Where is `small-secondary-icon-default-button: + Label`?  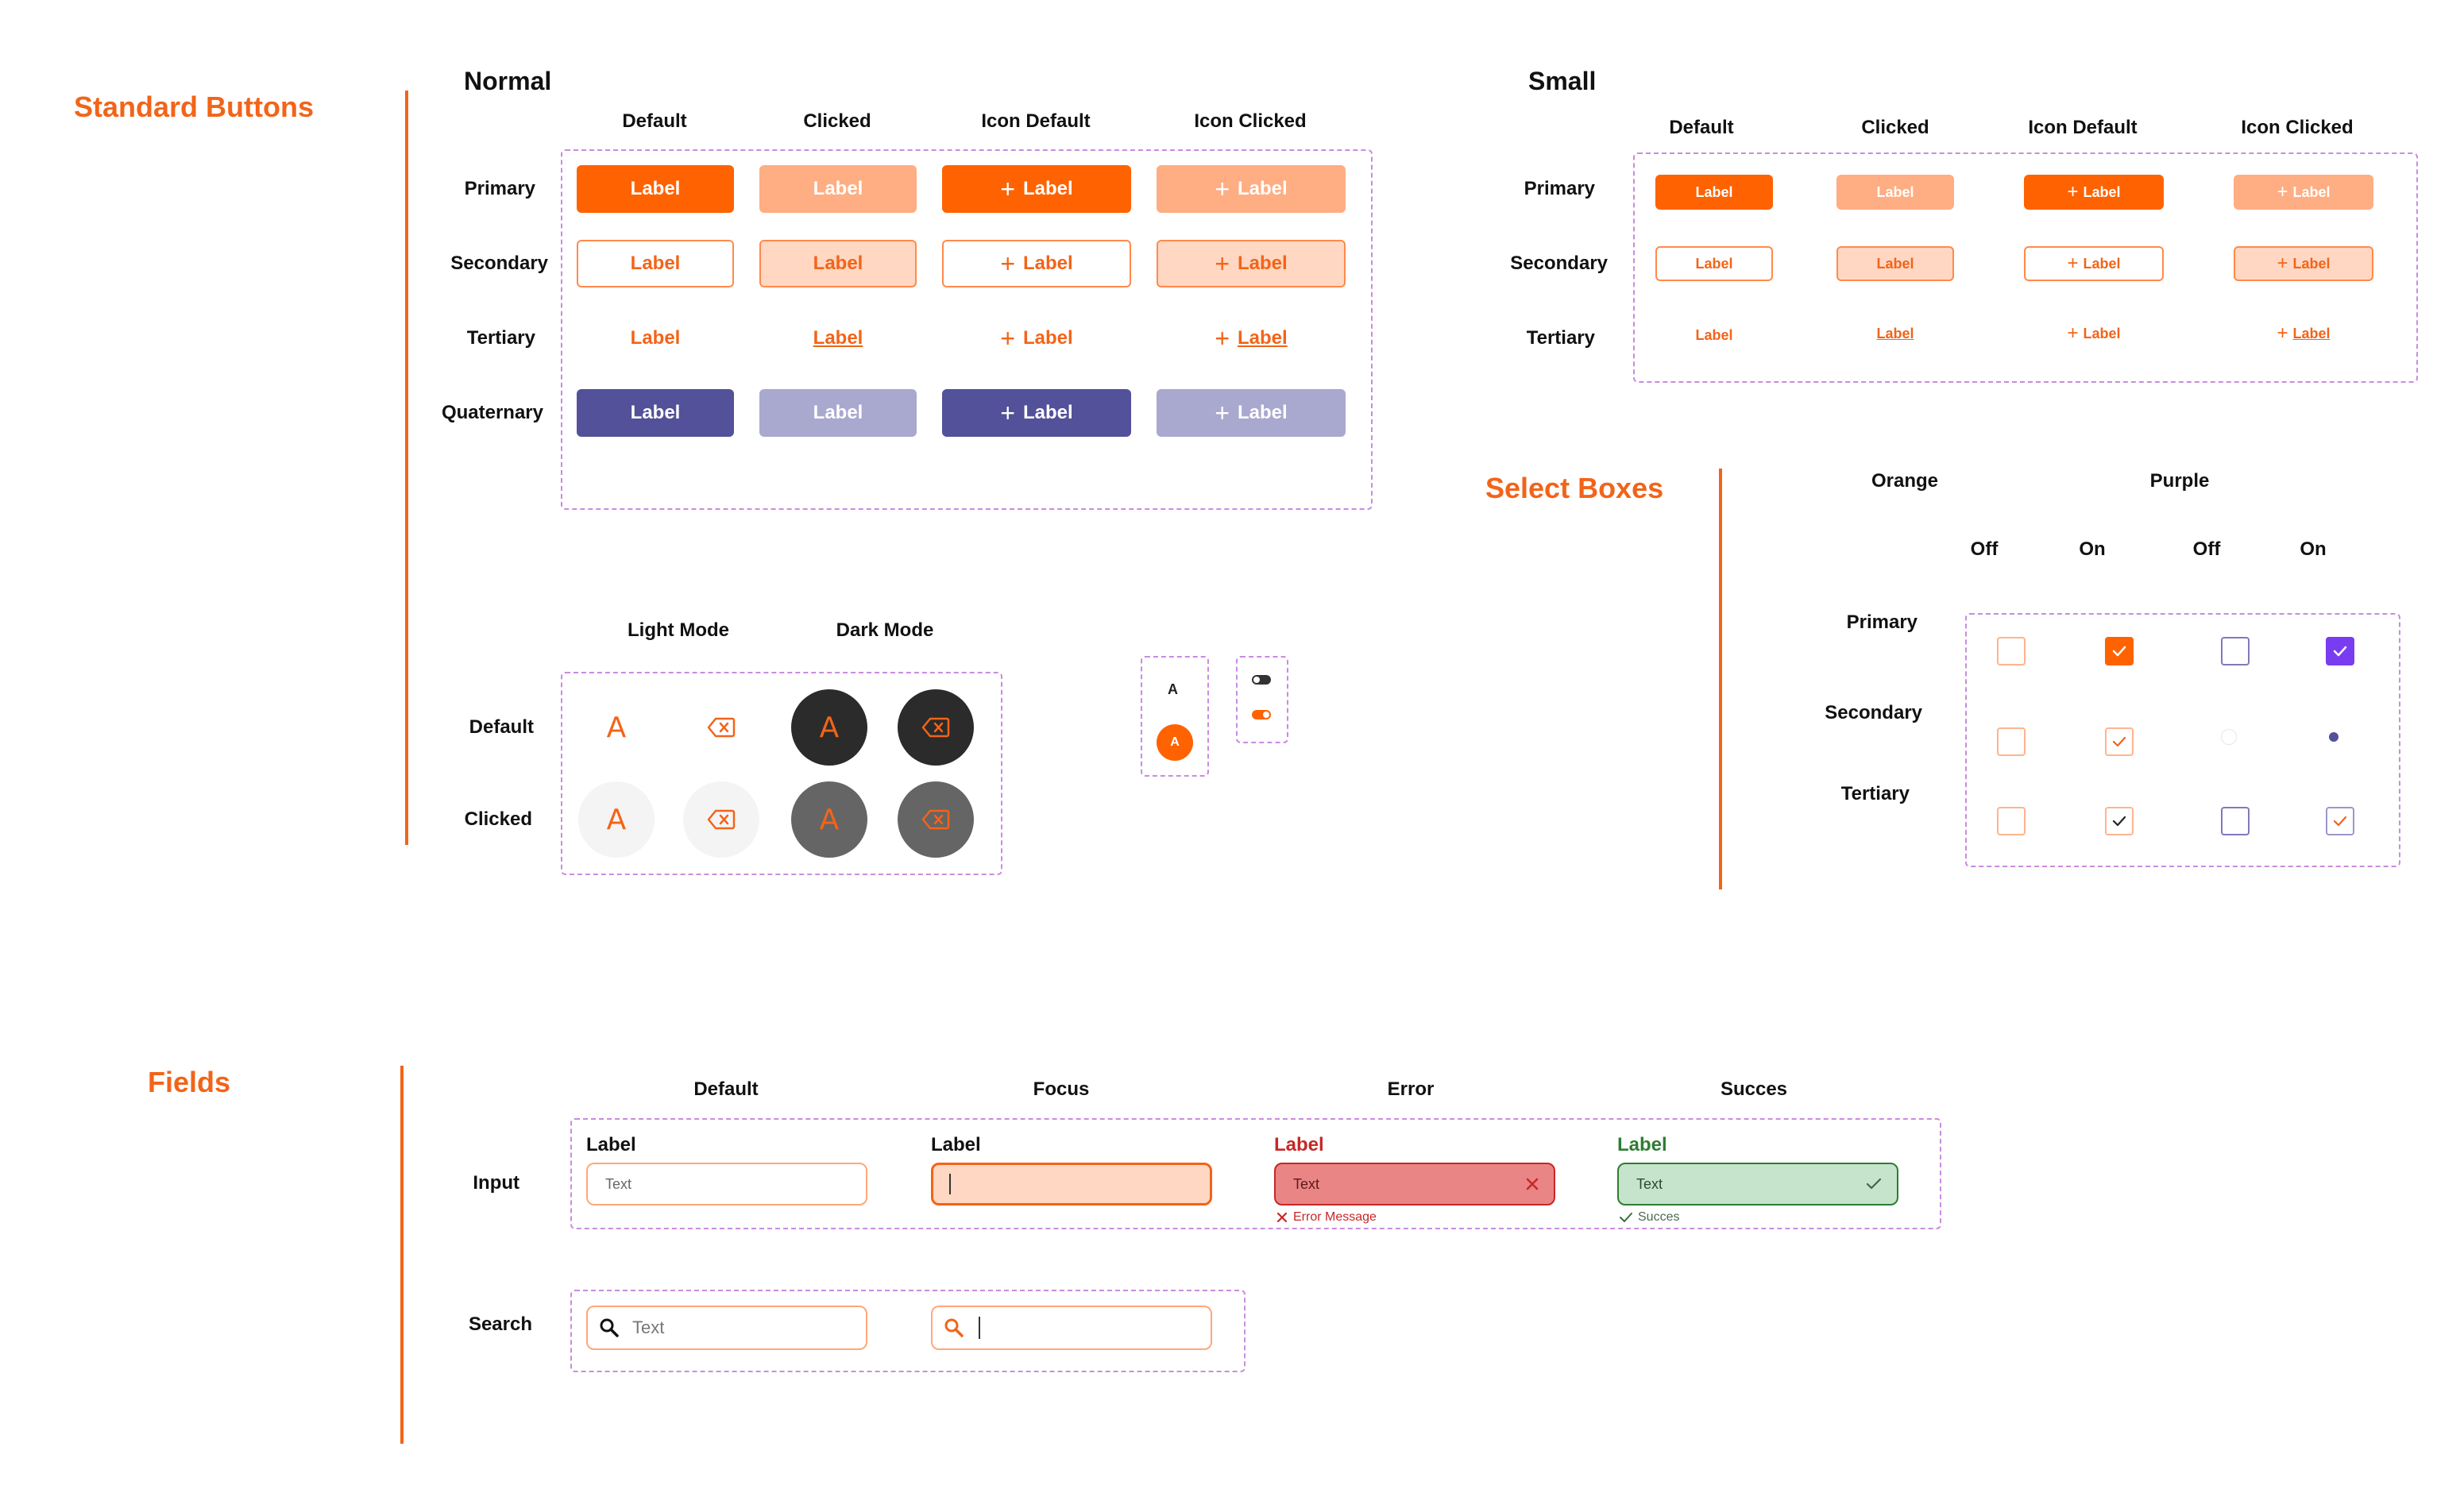
small-secondary-icon-default-button: + Label is located at coordinates (2094, 263).